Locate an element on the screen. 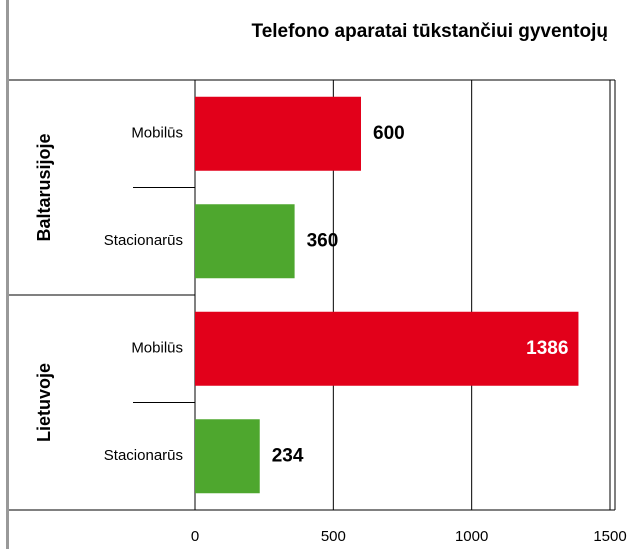  x-tick-label: 1500 is located at coordinates (609, 536).